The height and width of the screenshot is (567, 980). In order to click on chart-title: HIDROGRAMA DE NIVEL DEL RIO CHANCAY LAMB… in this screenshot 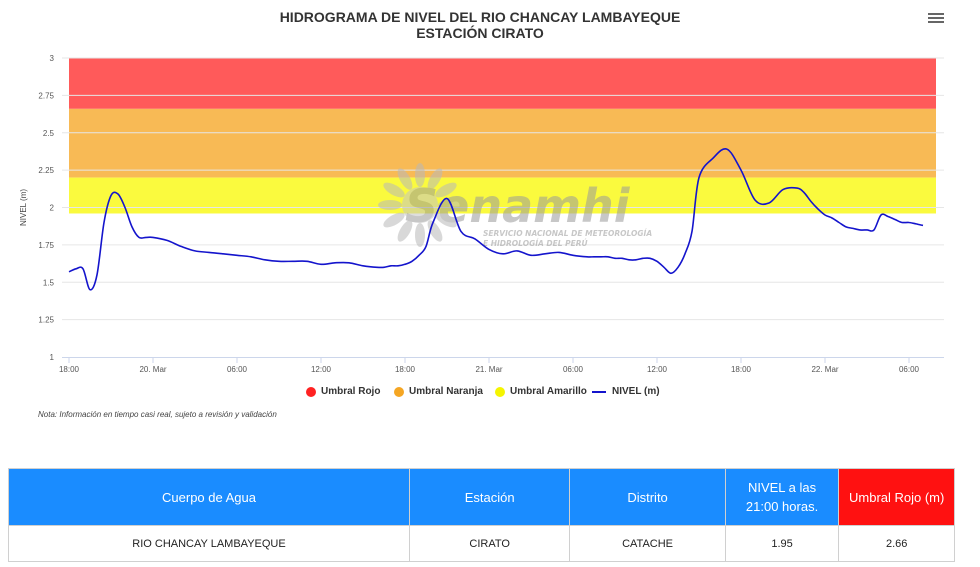, I will do `click(480, 17)`.